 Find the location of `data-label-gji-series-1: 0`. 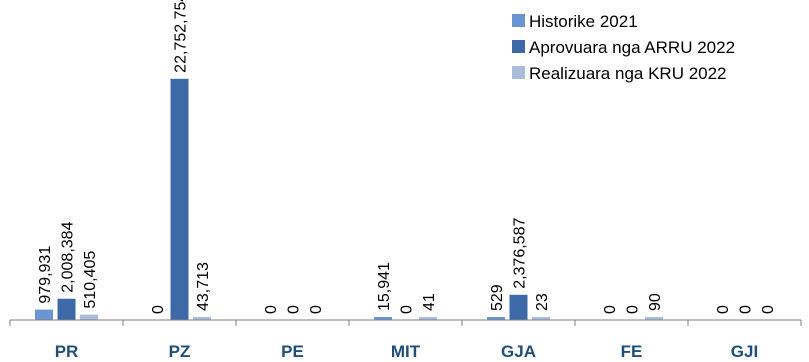

data-label-gji-series-1: 0 is located at coordinates (723, 309).